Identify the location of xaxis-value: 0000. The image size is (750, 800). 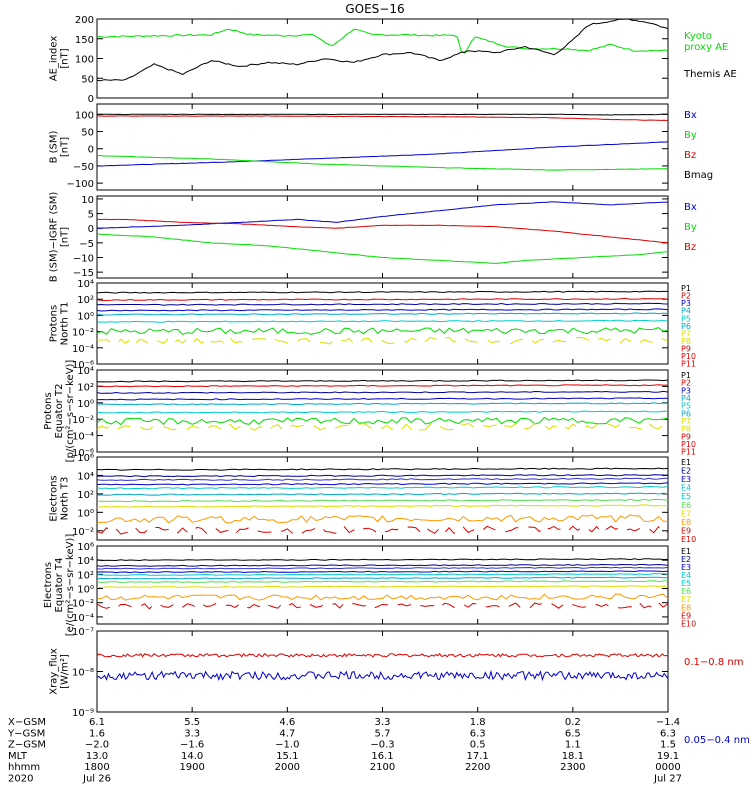
(667, 767).